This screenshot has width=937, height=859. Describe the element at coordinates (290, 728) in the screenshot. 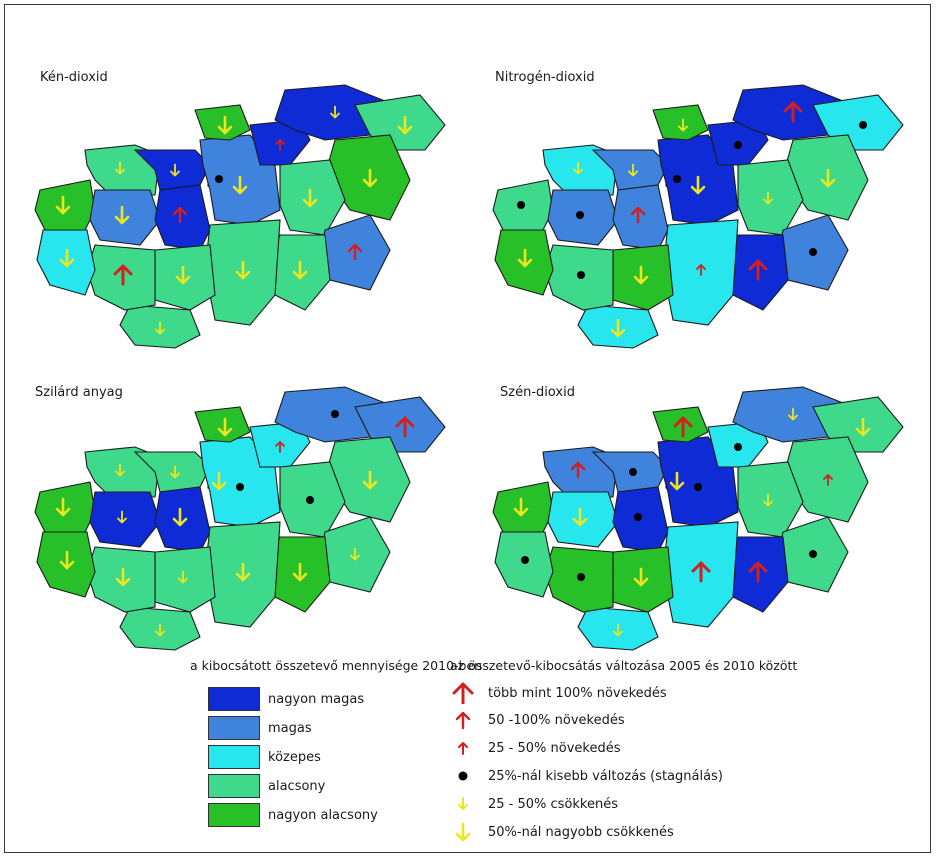

I see `legend-level-label: magas` at that location.